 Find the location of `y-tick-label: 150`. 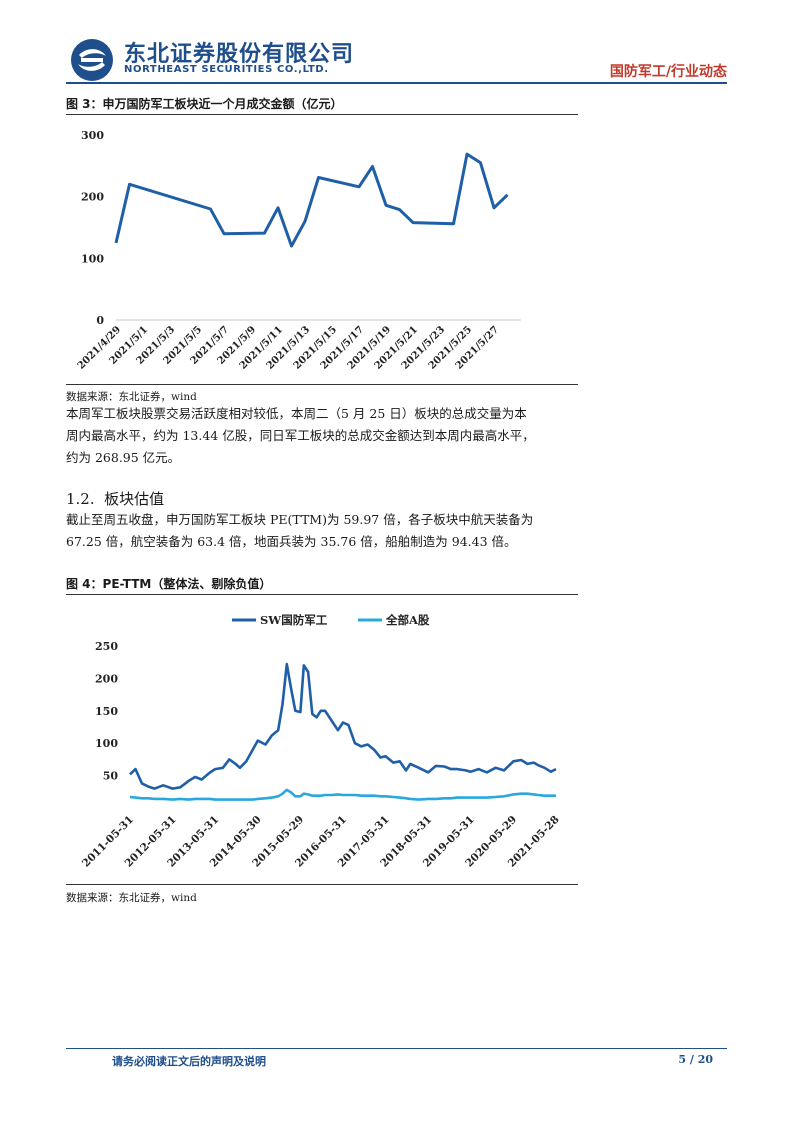

y-tick-label: 150 is located at coordinates (106, 711).